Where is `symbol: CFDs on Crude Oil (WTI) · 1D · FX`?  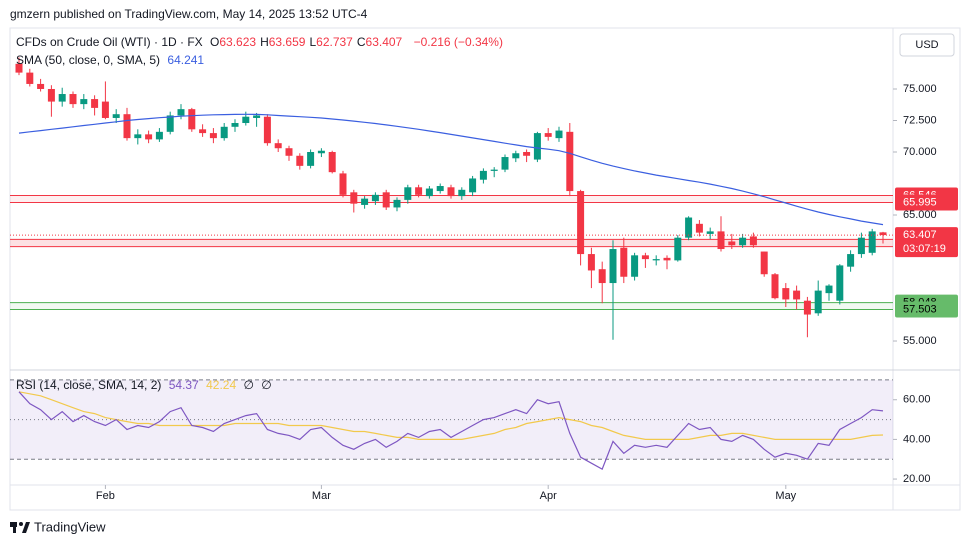
symbol: CFDs on Crude Oil (WTI) · 1D · FX is located at coordinates (109, 42).